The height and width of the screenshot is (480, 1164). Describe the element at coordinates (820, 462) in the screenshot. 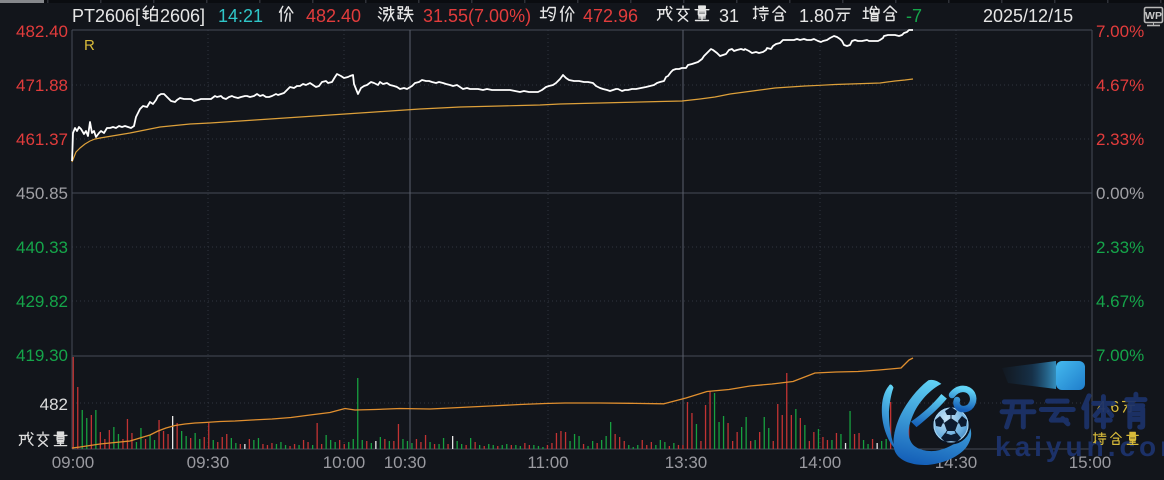

I see `svg-text: 14:00` at that location.